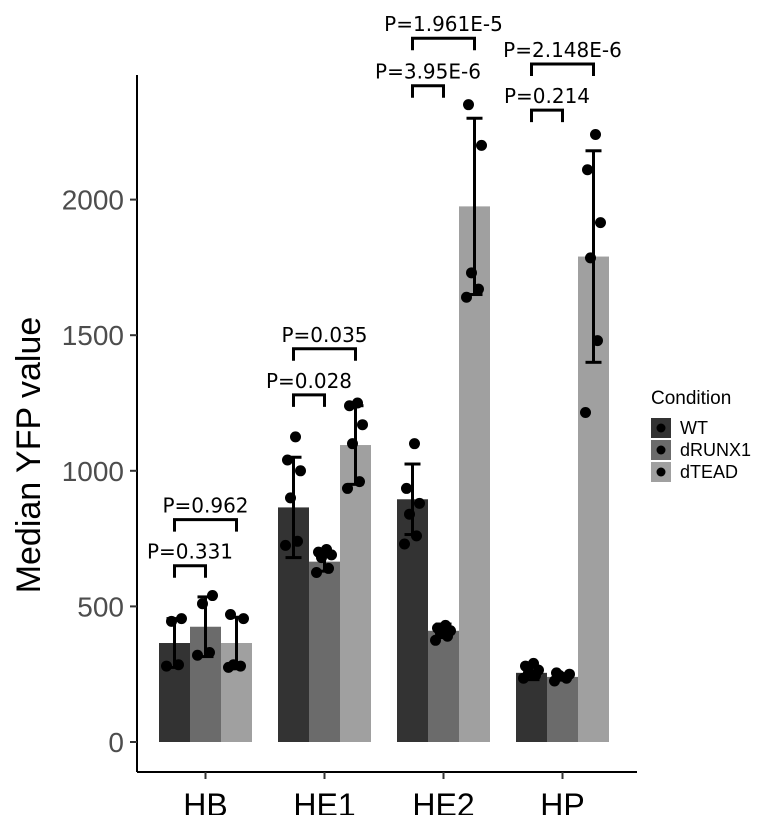  What do you see at coordinates (309, 381) in the screenshot?
I see `p-value-label: P=0.028` at bounding box center [309, 381].